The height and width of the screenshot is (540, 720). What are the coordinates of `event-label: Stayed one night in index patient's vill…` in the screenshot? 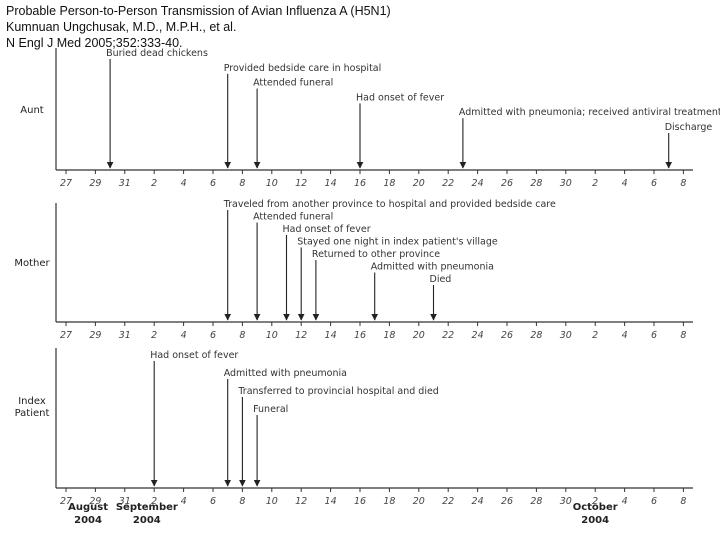 It's located at (397, 242).